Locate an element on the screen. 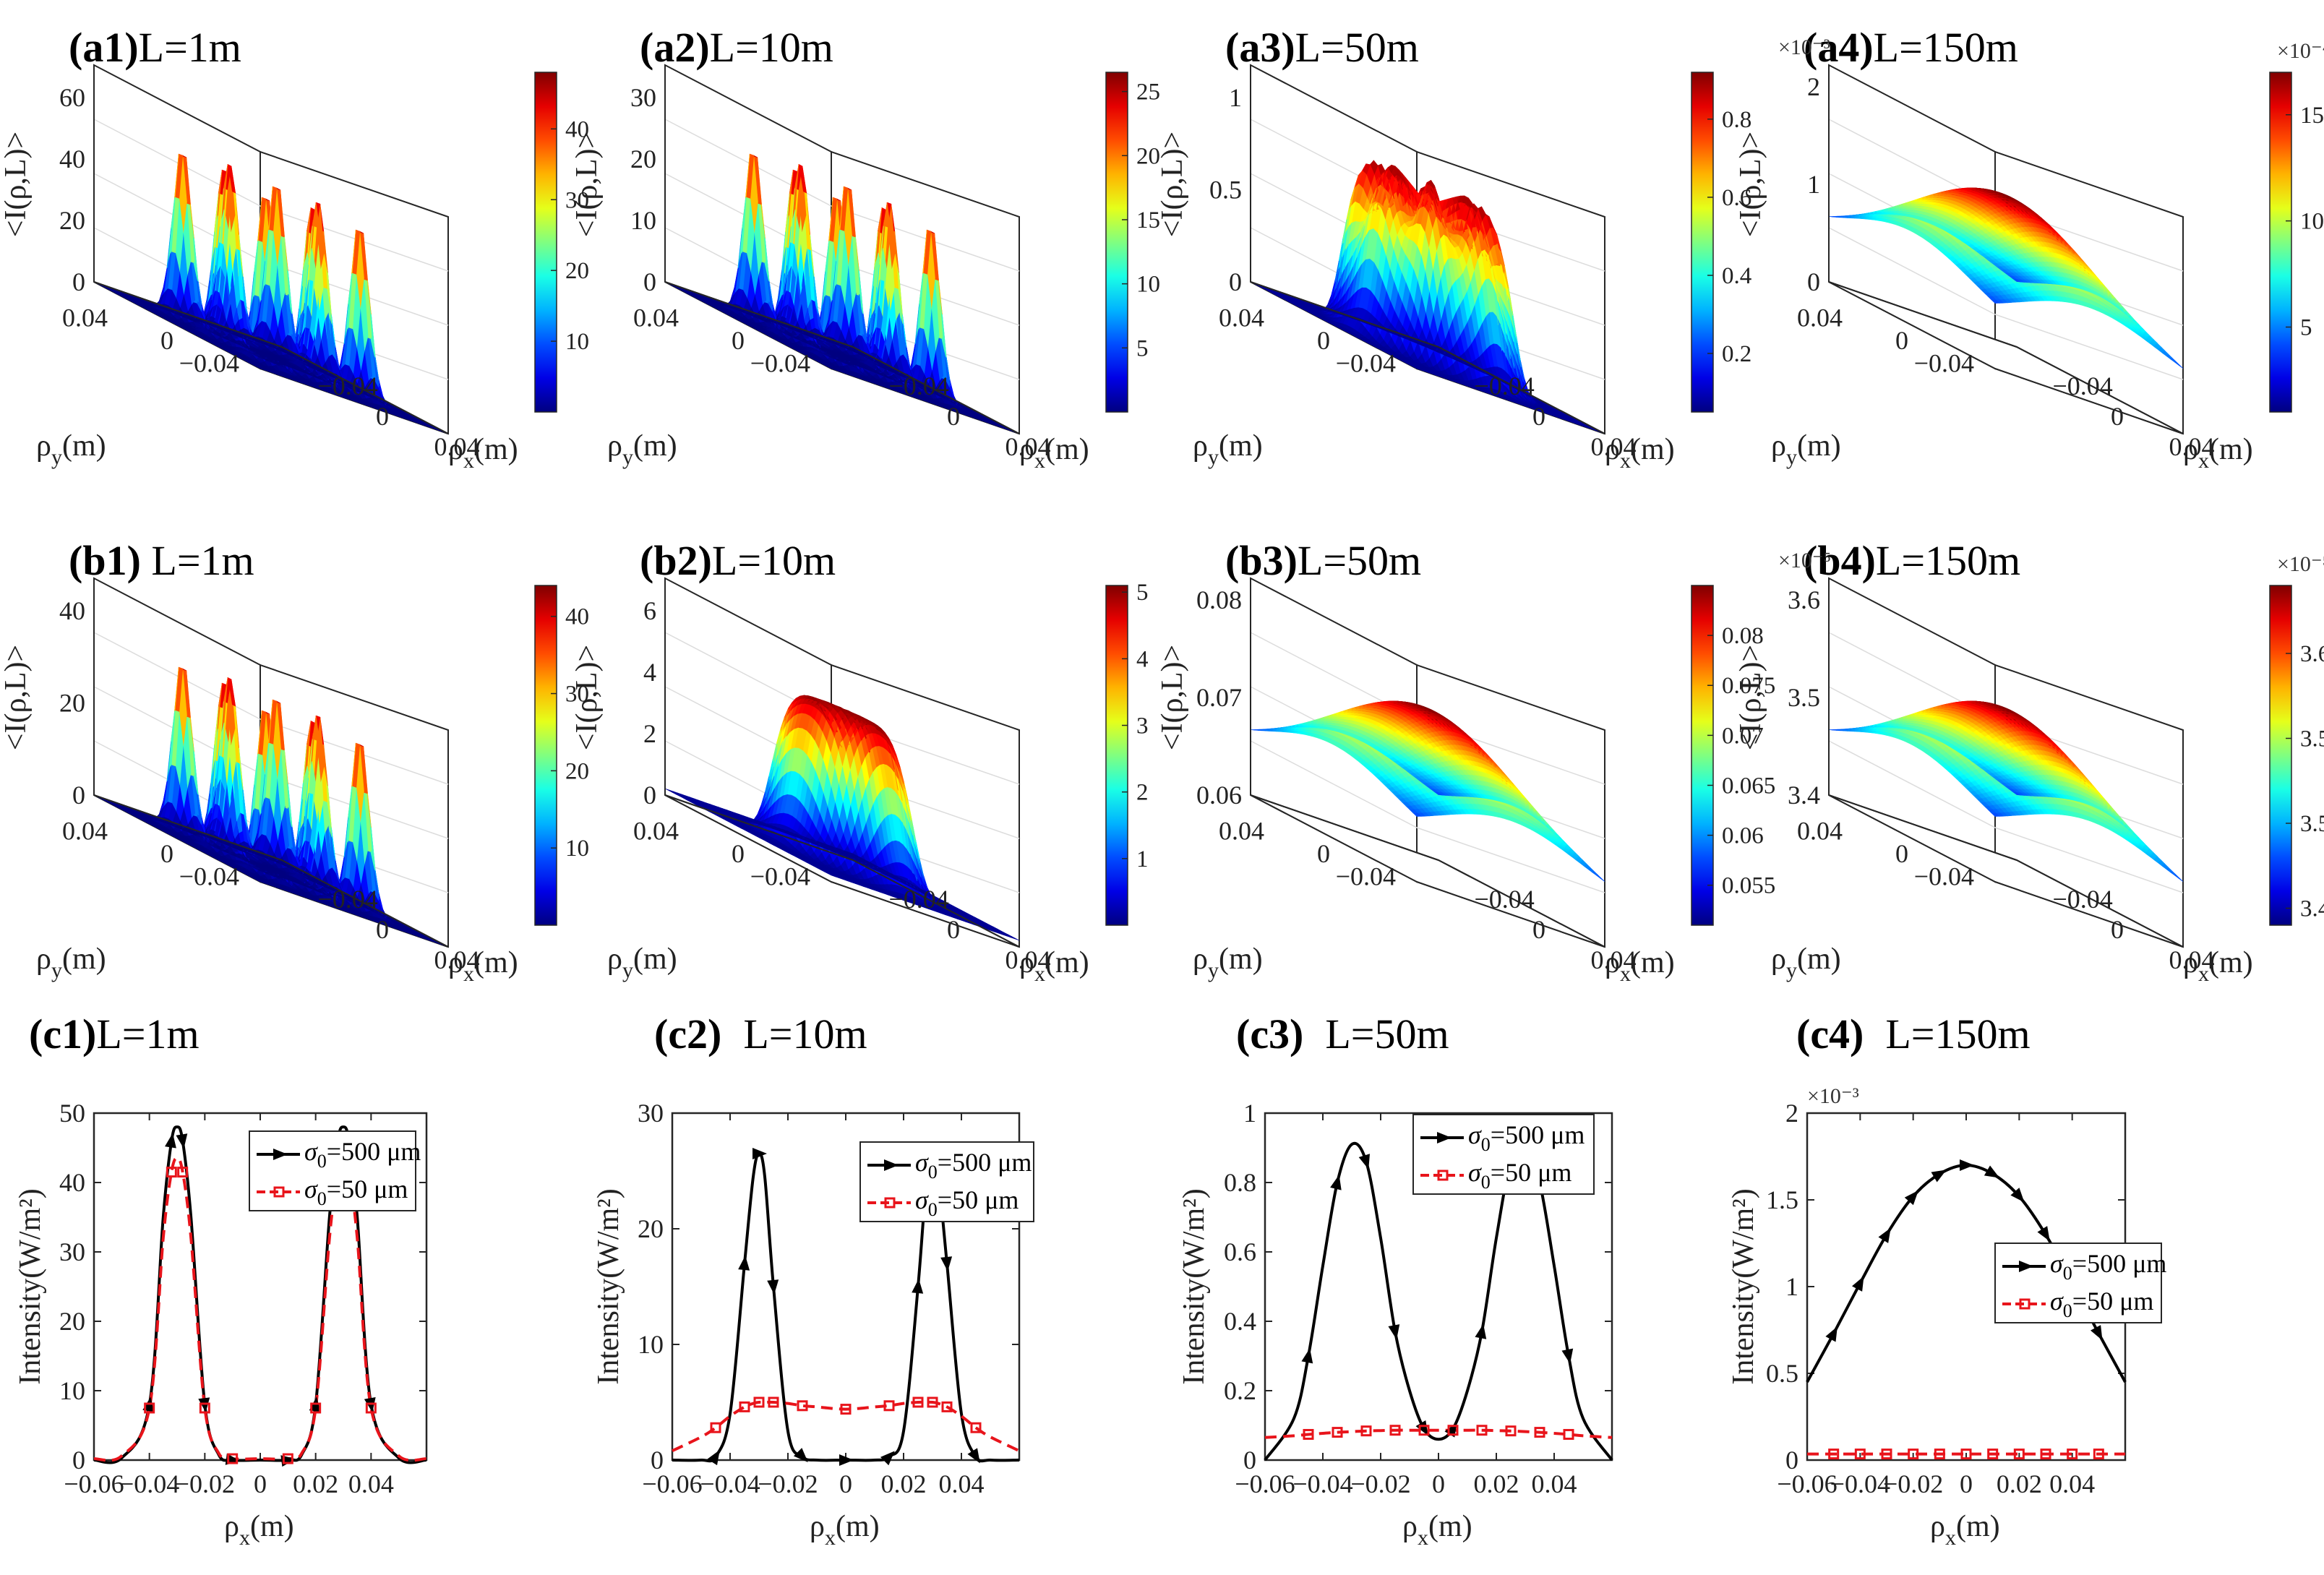  x-tick-label: 0 is located at coordinates (1438, 1484).